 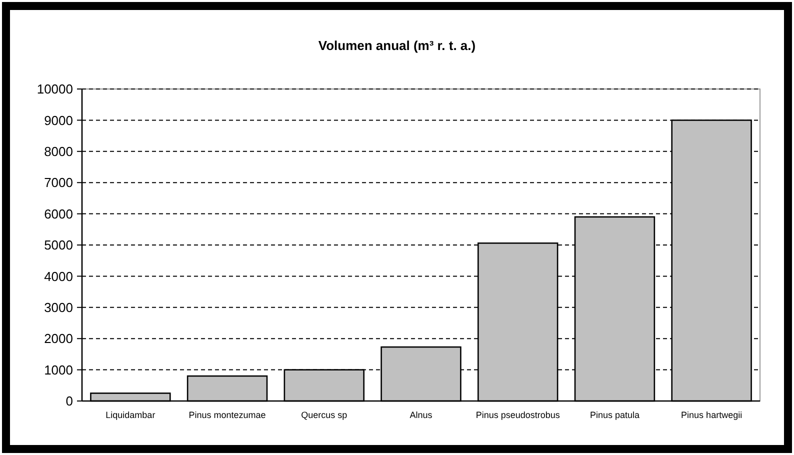 I want to click on x-tick-label: Pinus montezumae, so click(x=227, y=415).